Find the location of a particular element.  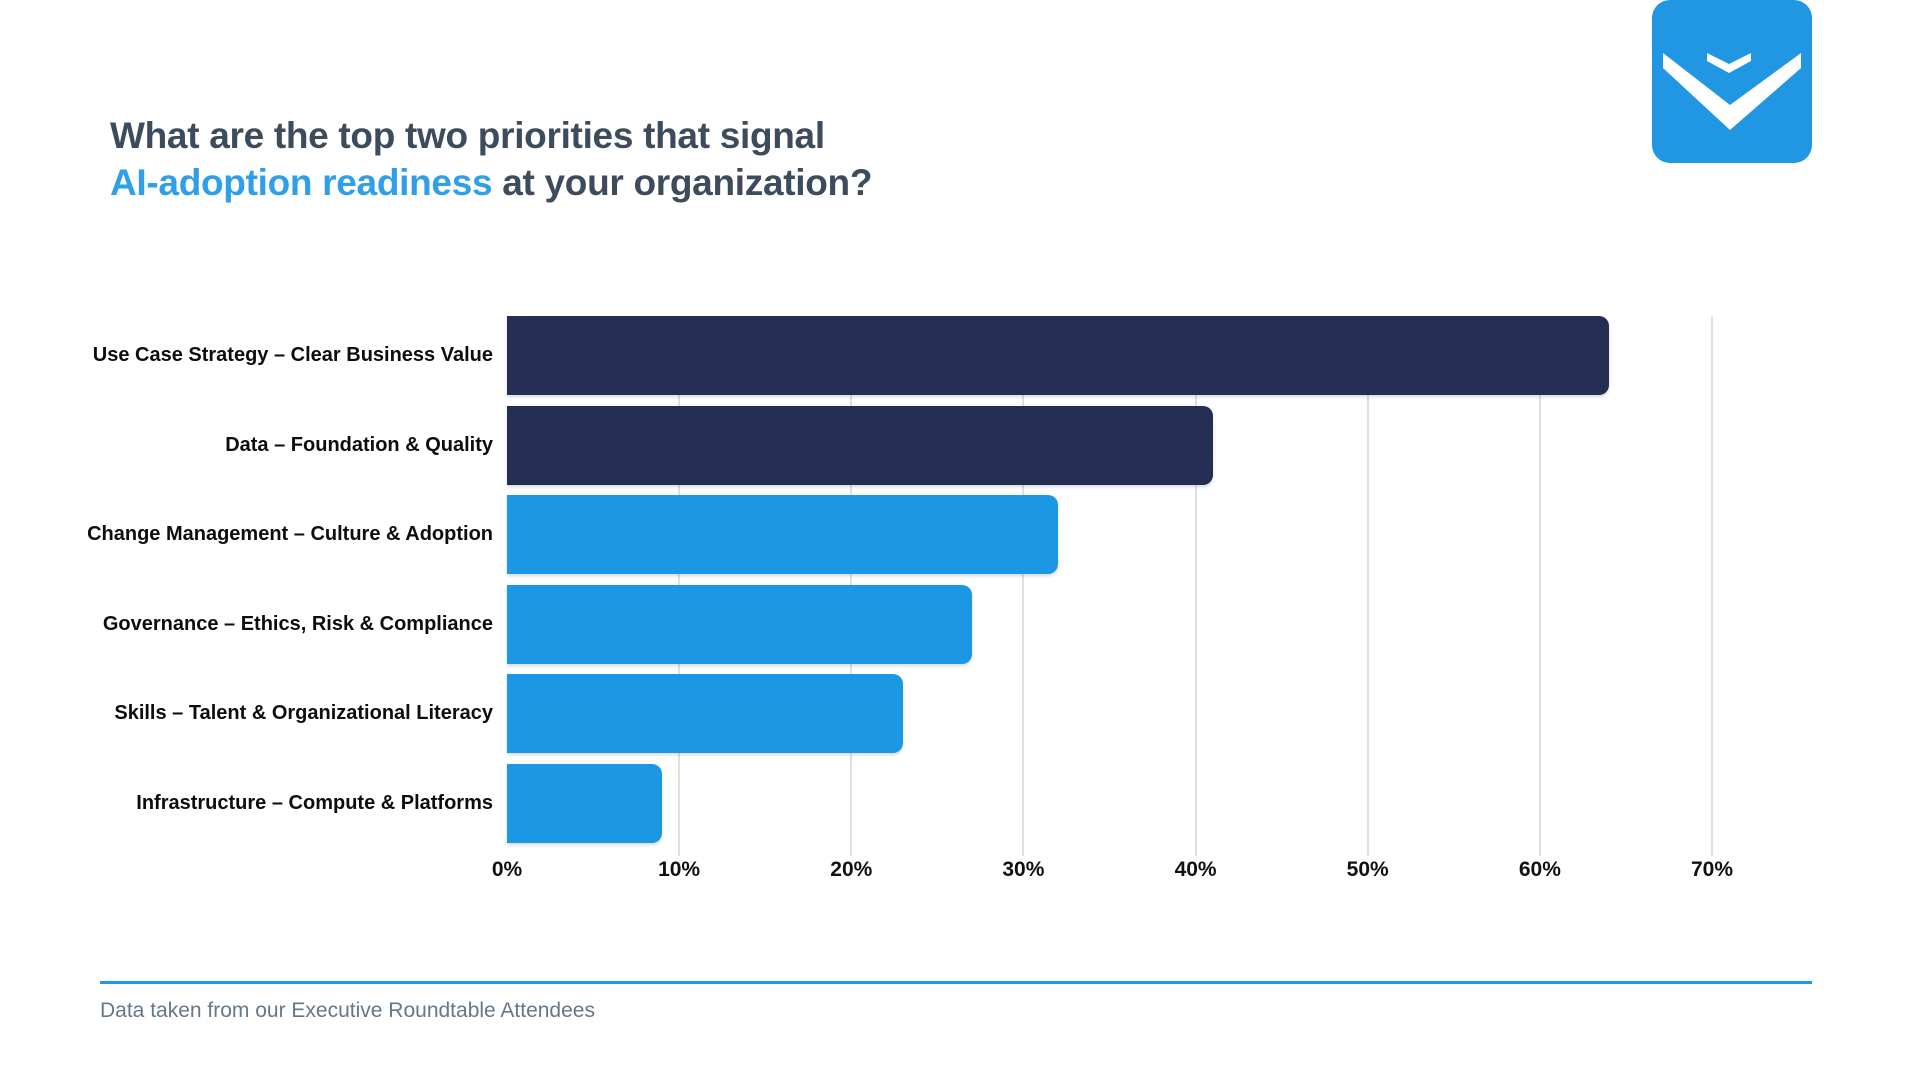

x-tick-40pct: 40% is located at coordinates (1195, 869).